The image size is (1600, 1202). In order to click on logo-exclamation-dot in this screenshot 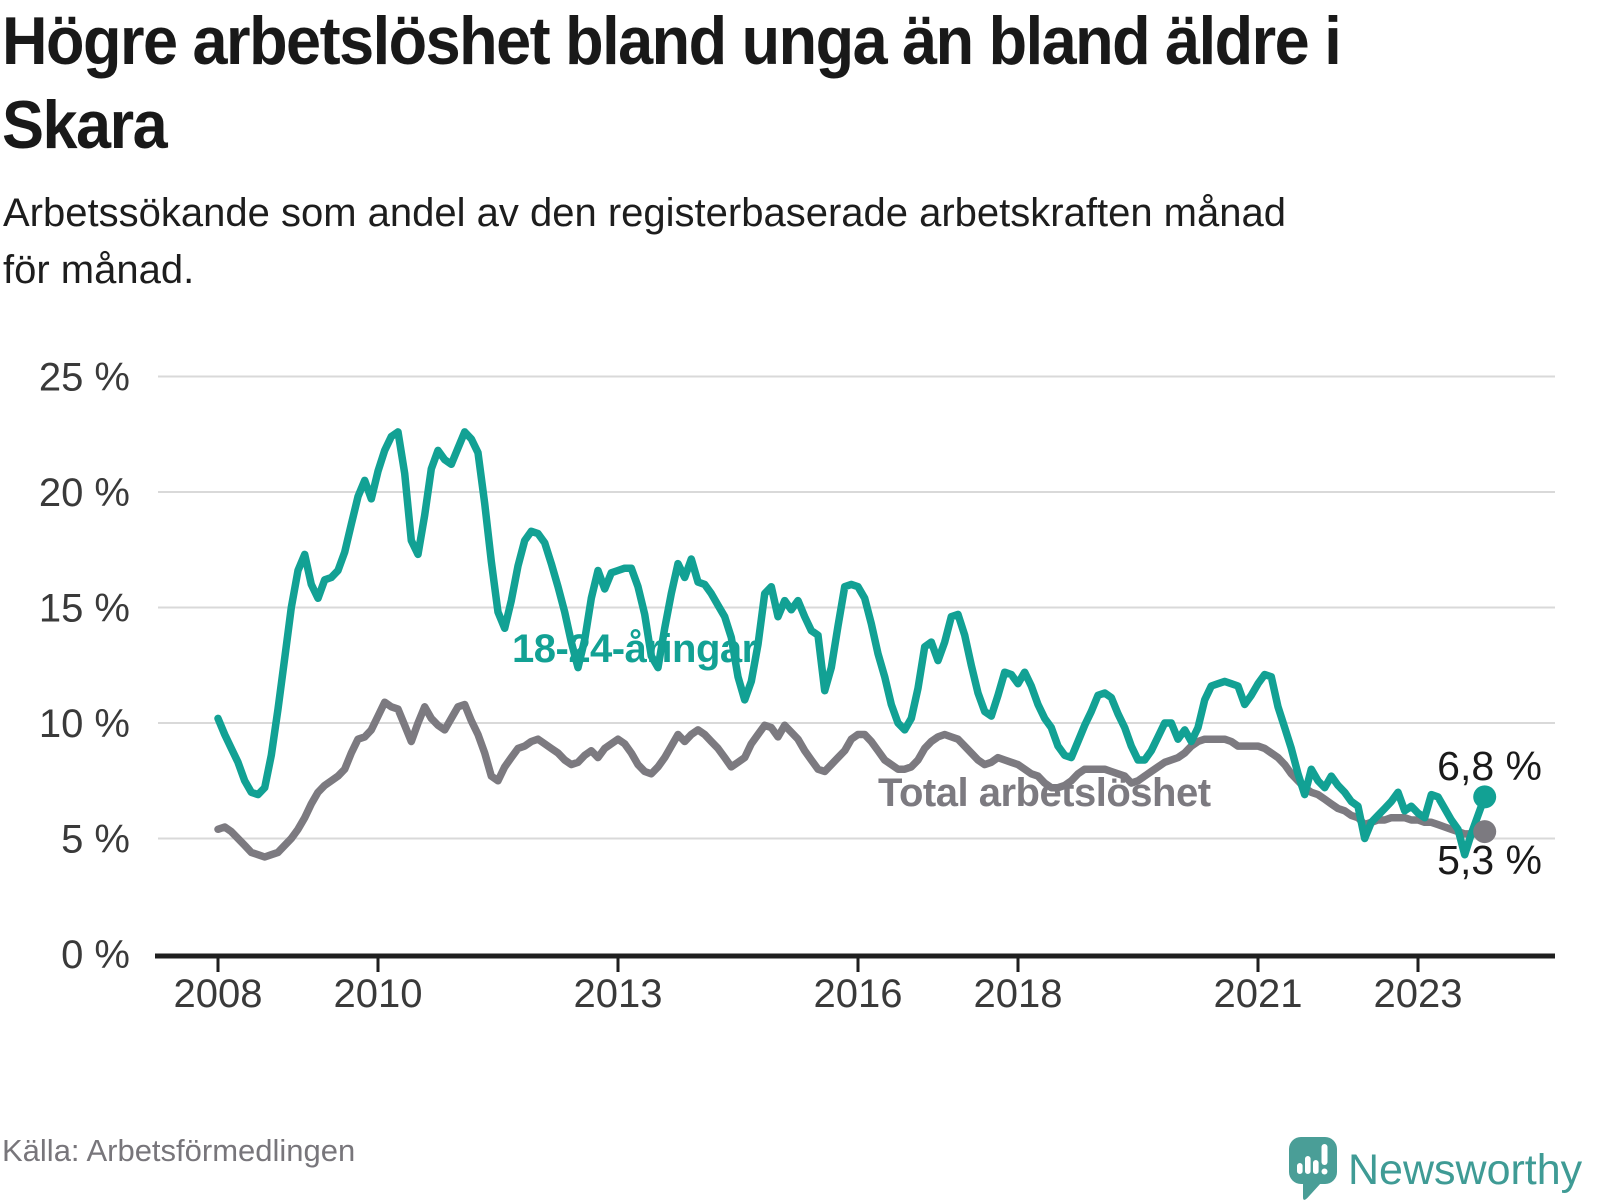, I will do `click(1324, 1171)`.